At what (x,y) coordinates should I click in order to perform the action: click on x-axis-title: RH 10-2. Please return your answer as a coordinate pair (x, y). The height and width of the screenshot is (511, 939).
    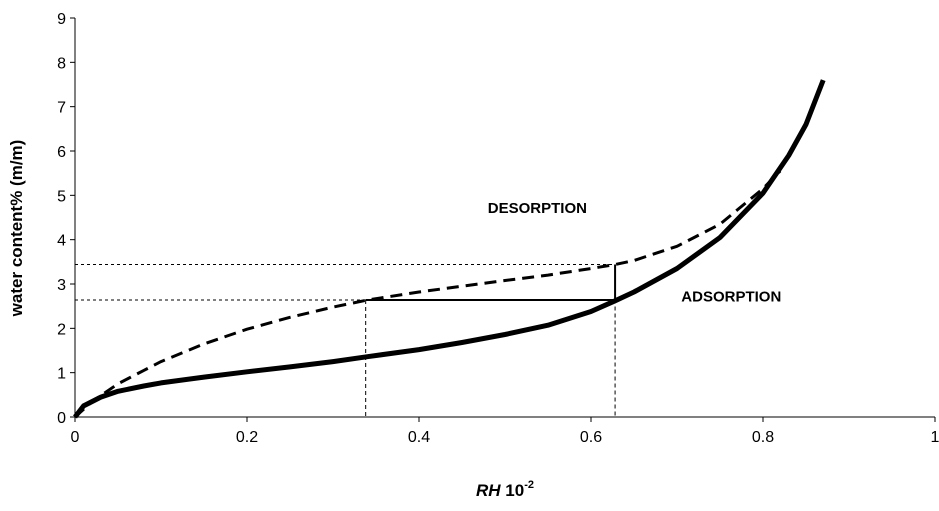
    Looking at the image, I should click on (505, 489).